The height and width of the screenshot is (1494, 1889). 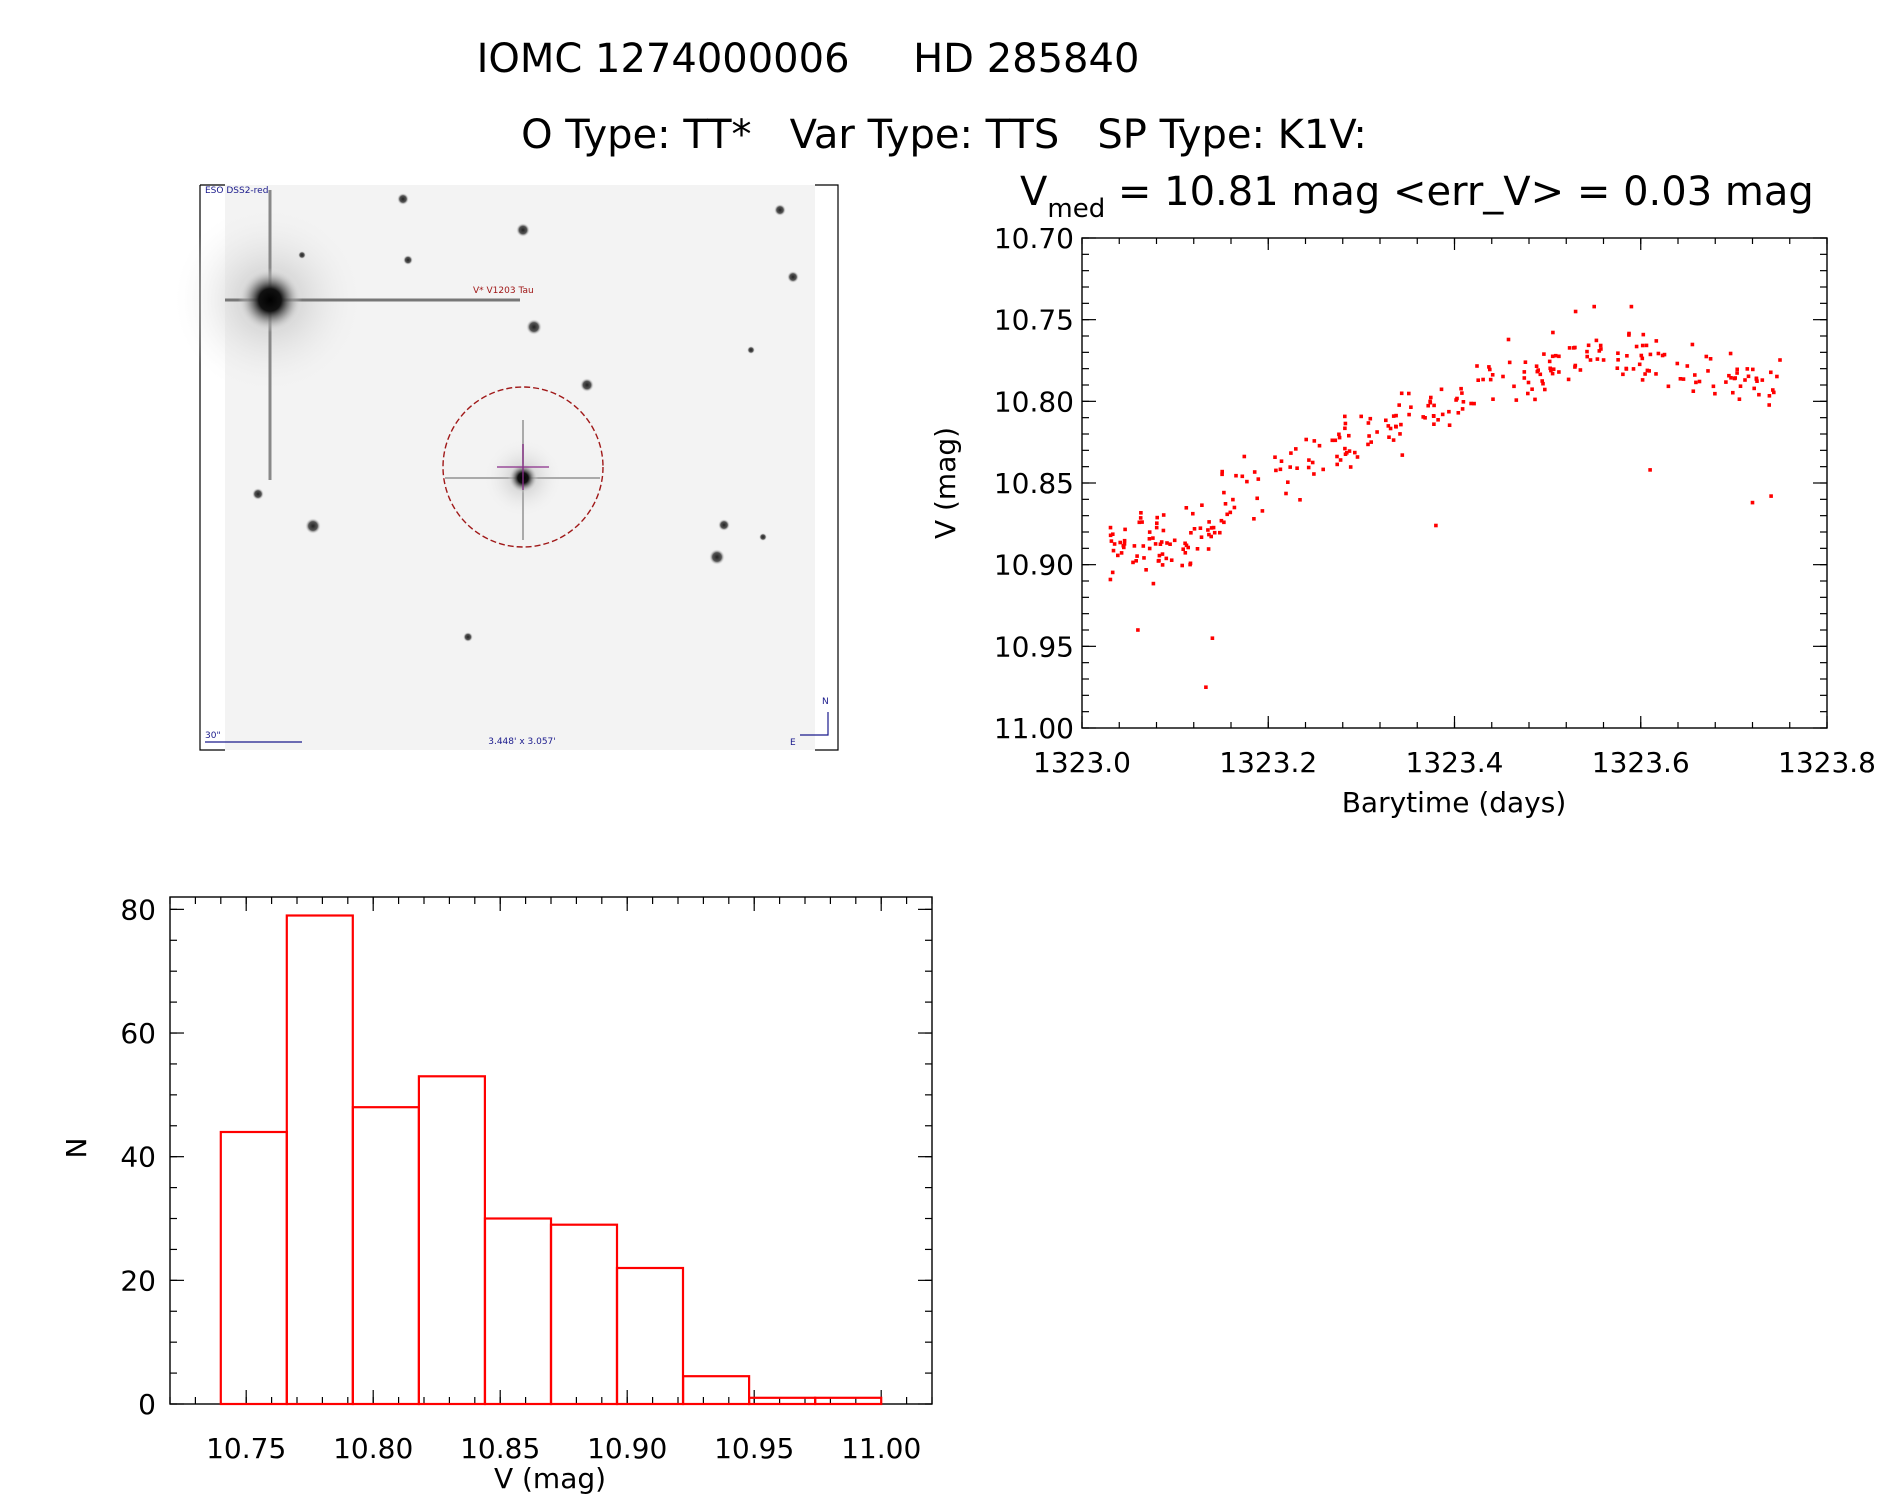 I want to click on lc-y-tick-label: 10.75, so click(x=1034, y=320).